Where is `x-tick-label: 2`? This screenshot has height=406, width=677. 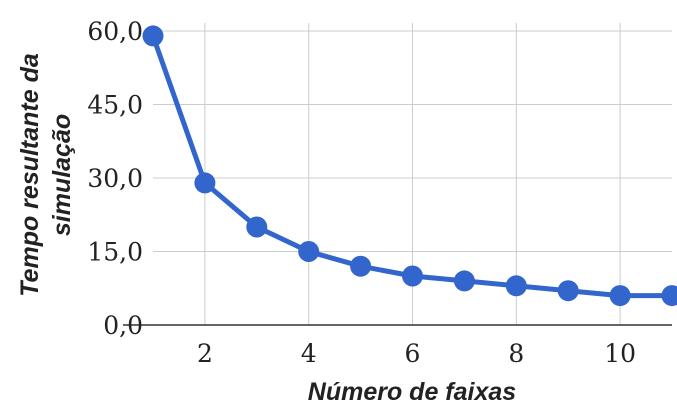 x-tick-label: 2 is located at coordinates (205, 353).